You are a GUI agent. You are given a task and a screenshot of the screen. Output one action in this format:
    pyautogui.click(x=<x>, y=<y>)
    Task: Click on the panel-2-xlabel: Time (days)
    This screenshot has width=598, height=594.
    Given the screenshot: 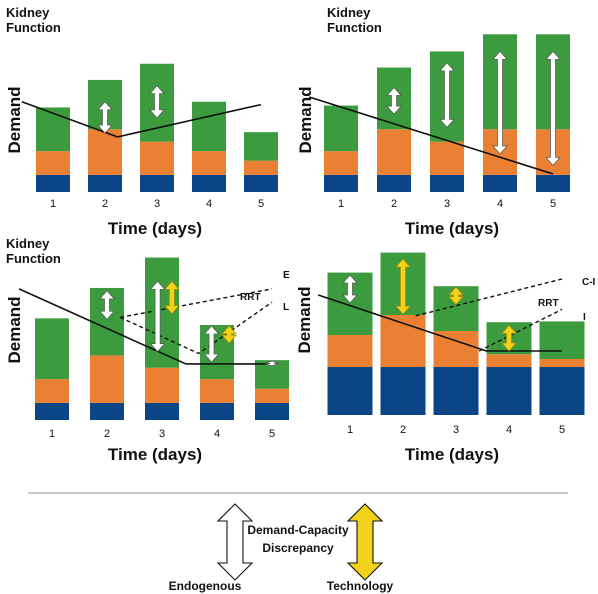 What is the action you would take?
    pyautogui.click(x=452, y=228)
    